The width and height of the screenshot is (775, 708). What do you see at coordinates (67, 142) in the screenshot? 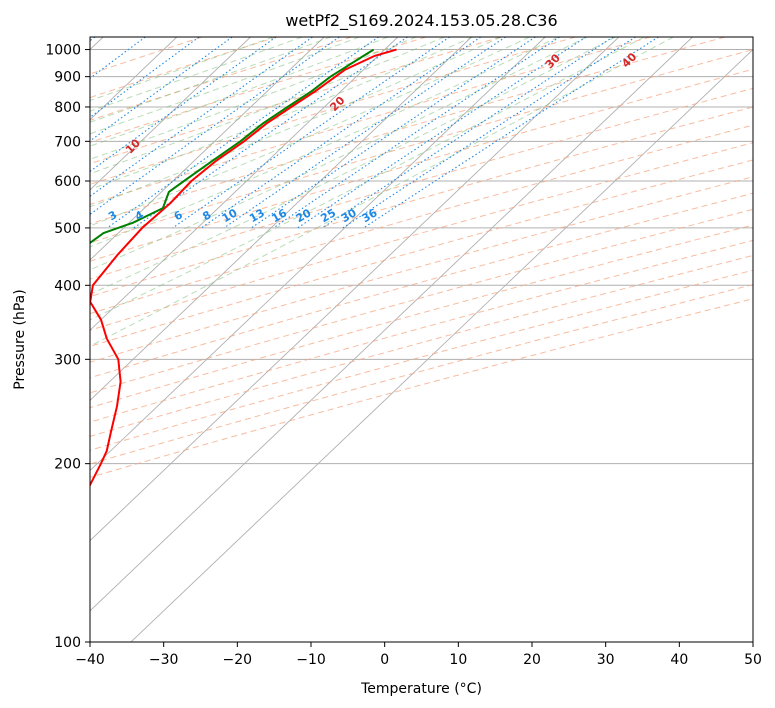
I see `y-tick-label: 700` at bounding box center [67, 142].